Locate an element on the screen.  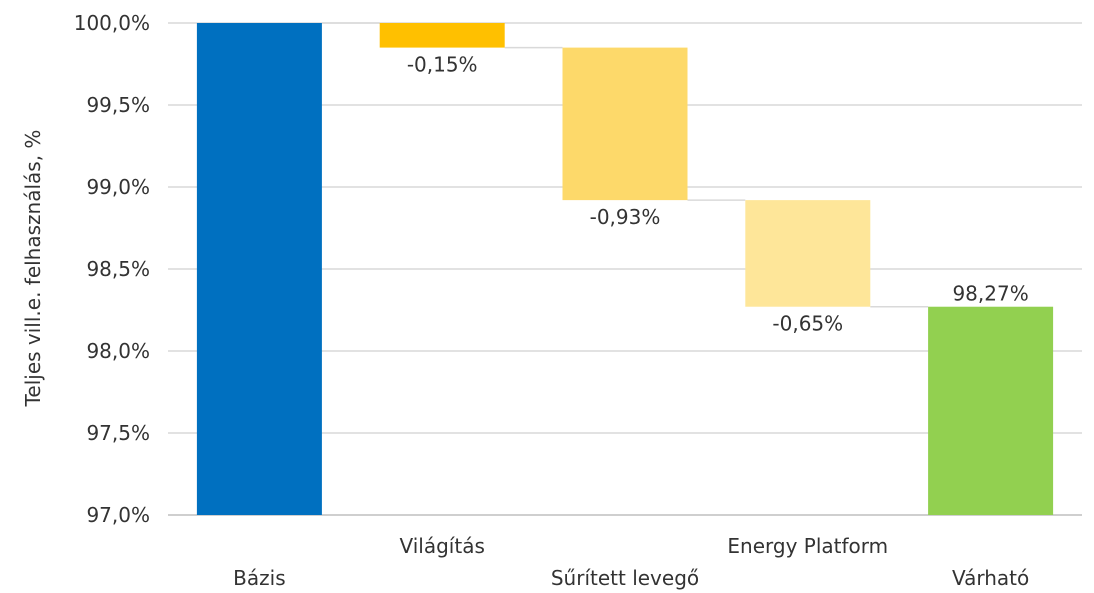
y-tick-label: 97,0% is located at coordinates (118, 515).